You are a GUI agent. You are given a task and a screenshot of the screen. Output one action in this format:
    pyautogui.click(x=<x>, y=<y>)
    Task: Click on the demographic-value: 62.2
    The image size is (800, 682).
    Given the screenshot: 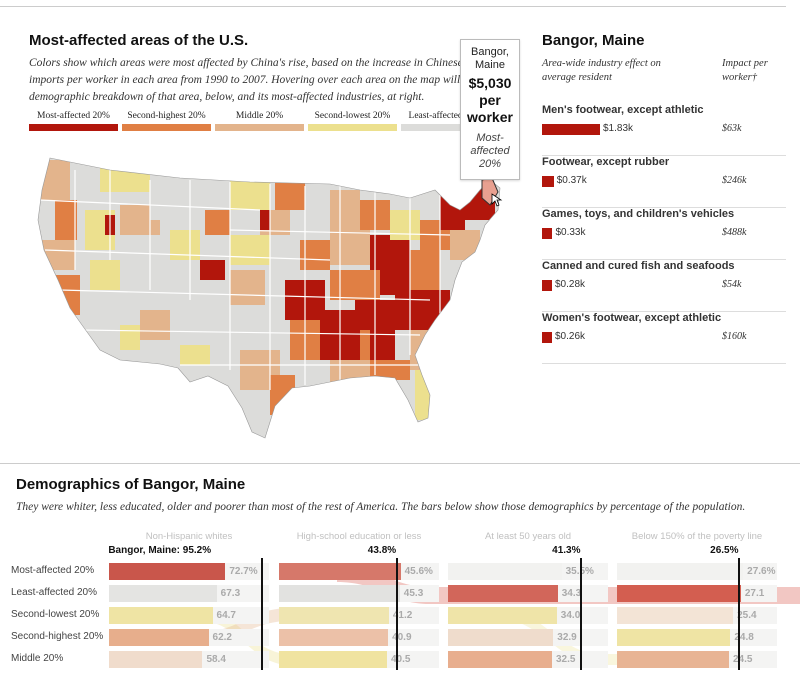 What is the action you would take?
    pyautogui.click(x=222, y=637)
    